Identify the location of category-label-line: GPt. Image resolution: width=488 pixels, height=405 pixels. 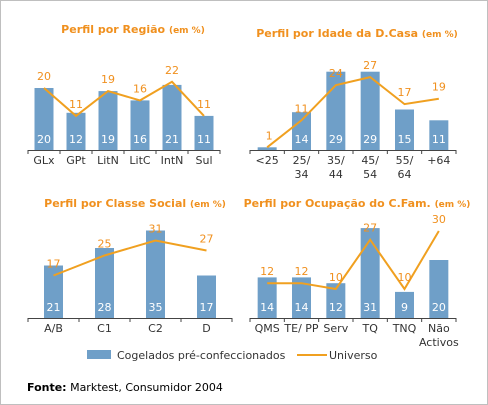
(76, 160).